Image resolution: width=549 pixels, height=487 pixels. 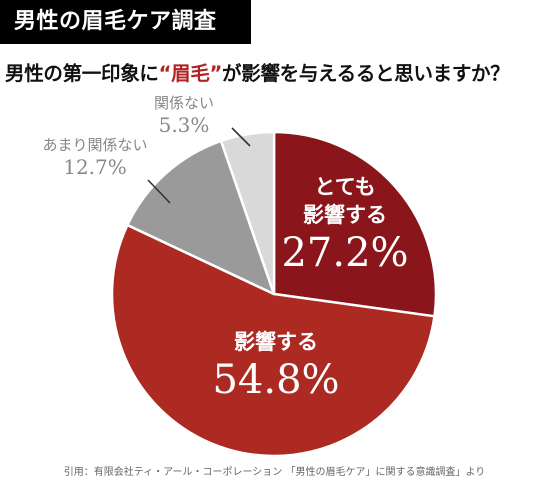 What do you see at coordinates (344, 253) in the screenshot?
I see `slice-value-1: 27.2%` at bounding box center [344, 253].